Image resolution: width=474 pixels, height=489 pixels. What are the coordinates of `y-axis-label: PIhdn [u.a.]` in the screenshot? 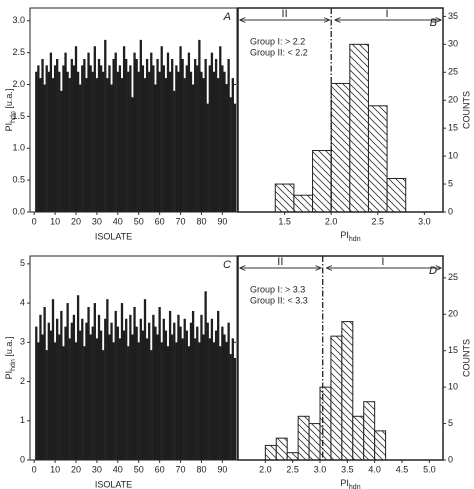 It's located at (10, 110).